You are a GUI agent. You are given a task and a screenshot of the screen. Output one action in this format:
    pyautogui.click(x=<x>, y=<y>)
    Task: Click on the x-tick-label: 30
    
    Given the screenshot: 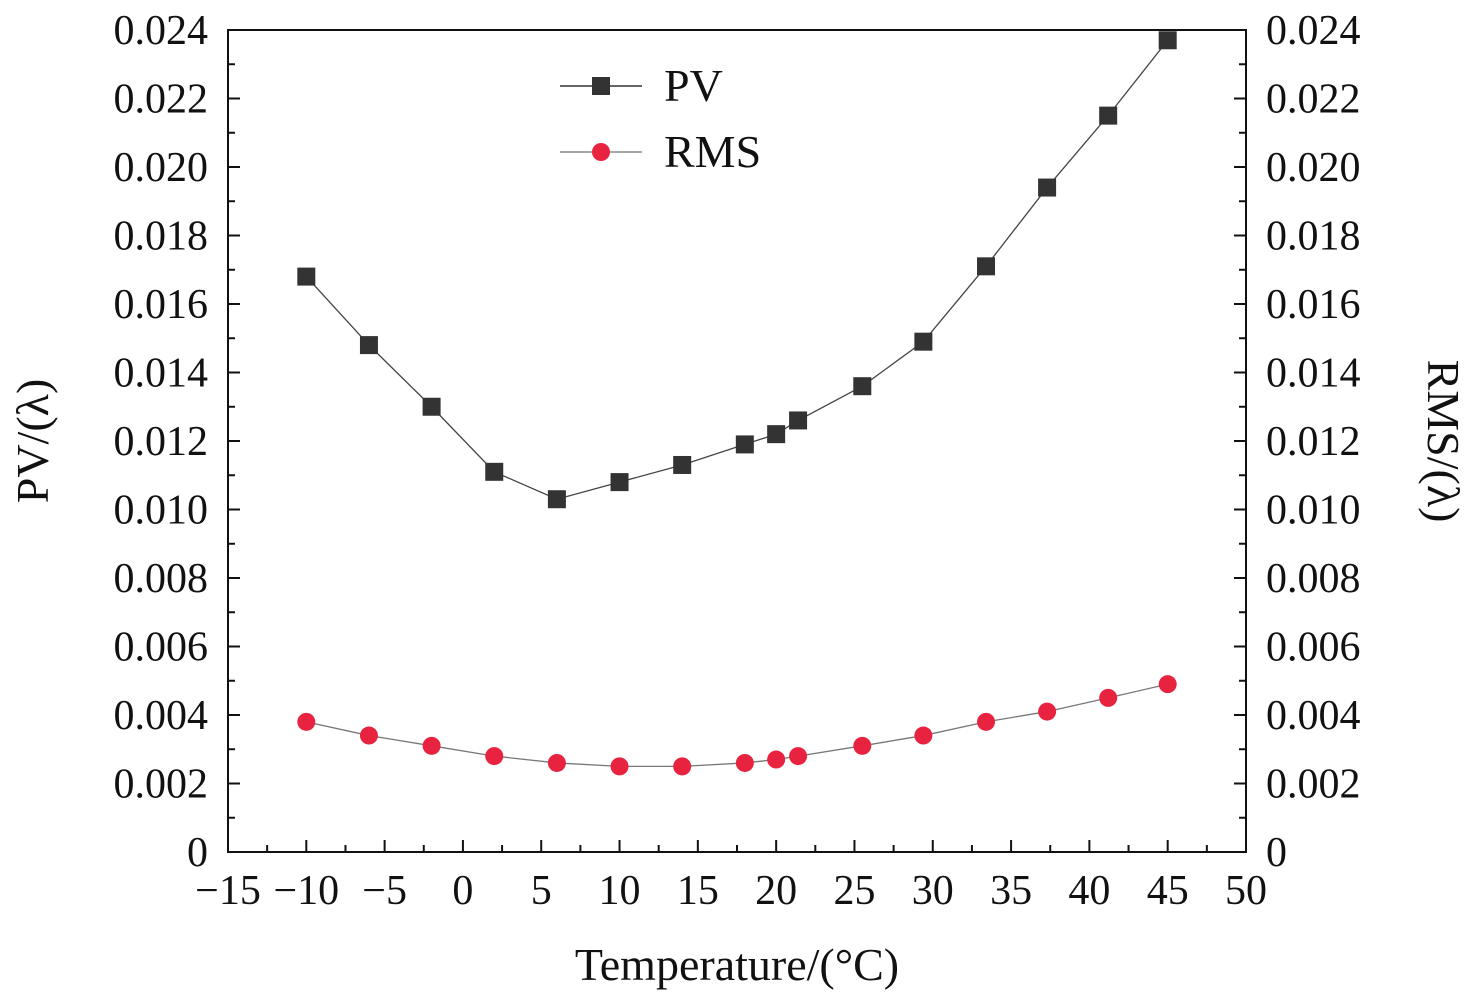 What is the action you would take?
    pyautogui.click(x=933, y=891)
    